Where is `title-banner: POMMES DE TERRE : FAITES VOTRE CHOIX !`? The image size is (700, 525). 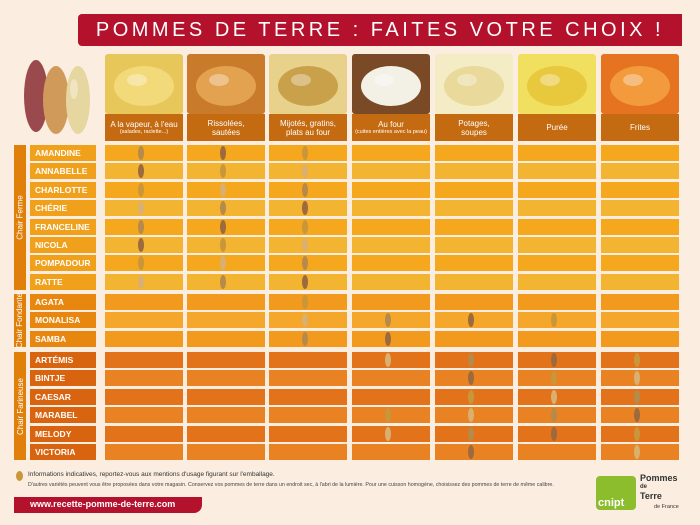 title-banner: POMMES DE TERRE : FAITES VOTRE CHOIX ! is located at coordinates (380, 30).